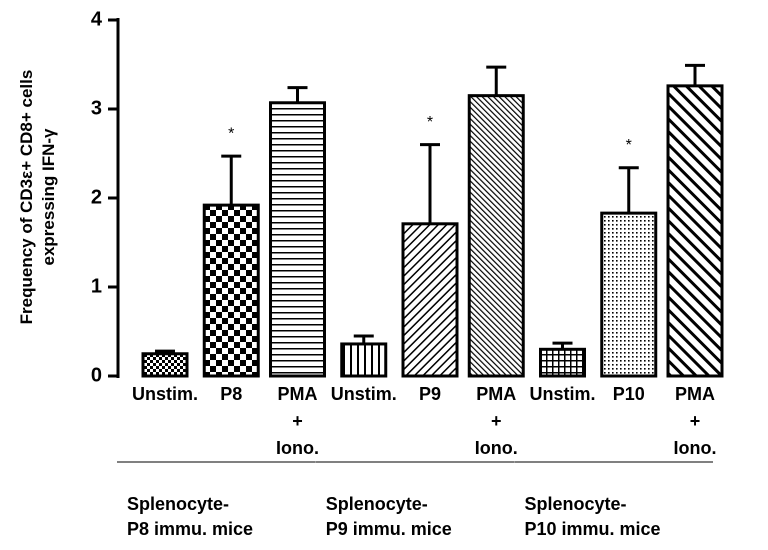  I want to click on group-label: Splenocyte- P10 immu. mice, so click(592, 516).